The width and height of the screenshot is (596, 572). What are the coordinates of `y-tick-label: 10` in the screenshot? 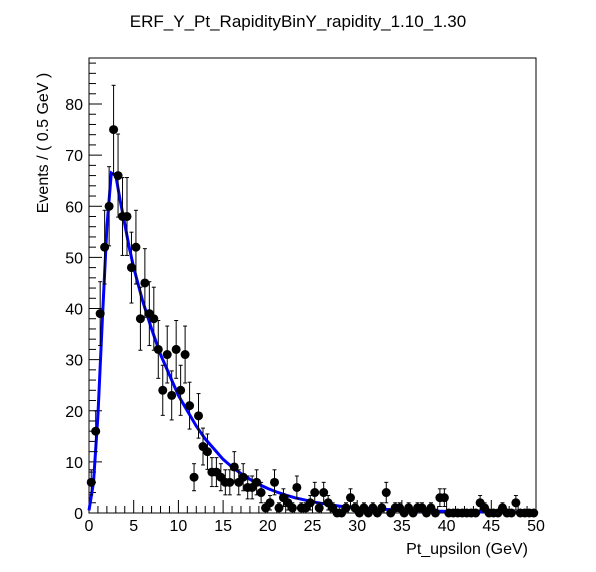 It's located at (74, 463).